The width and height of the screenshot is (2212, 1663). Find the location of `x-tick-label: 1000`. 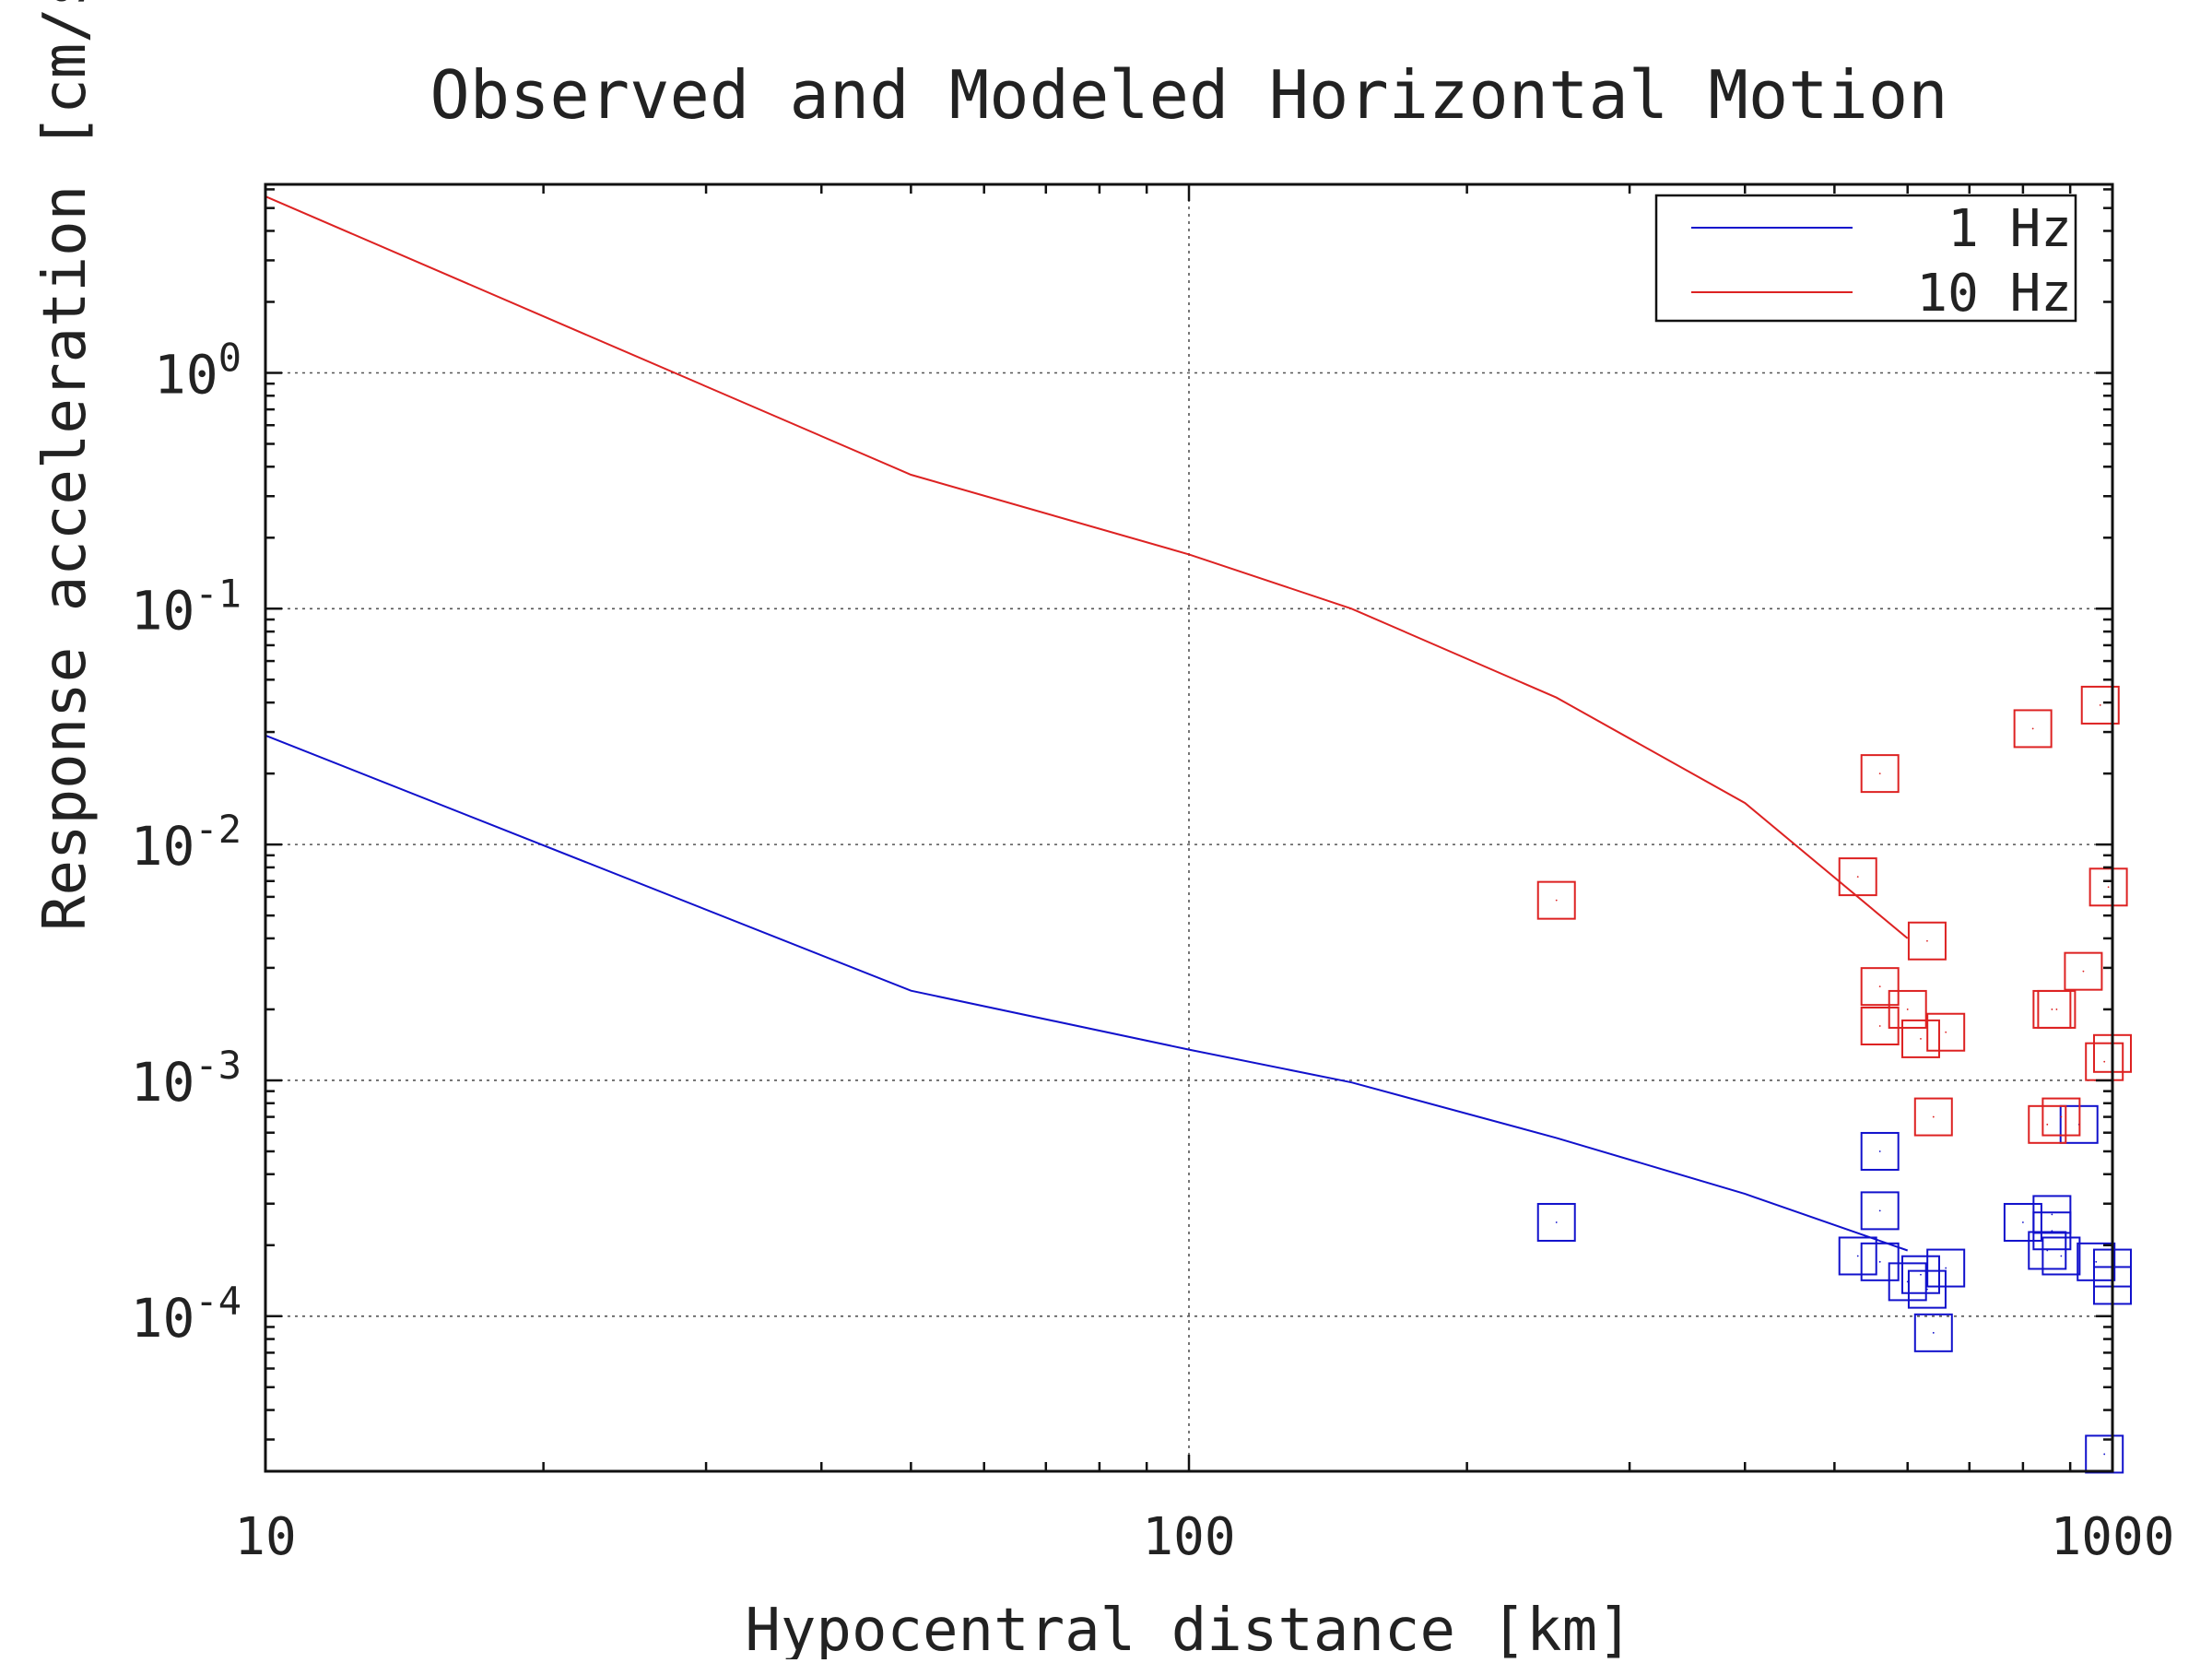

x-tick-label: 1000 is located at coordinates (2113, 1537).